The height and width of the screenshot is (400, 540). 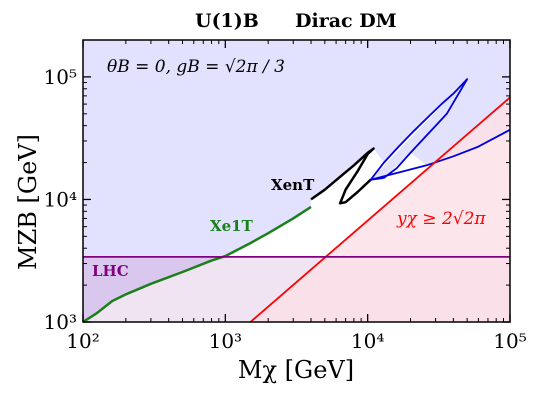 I want to click on y-tick-label: 10⁵, so click(x=60, y=77).